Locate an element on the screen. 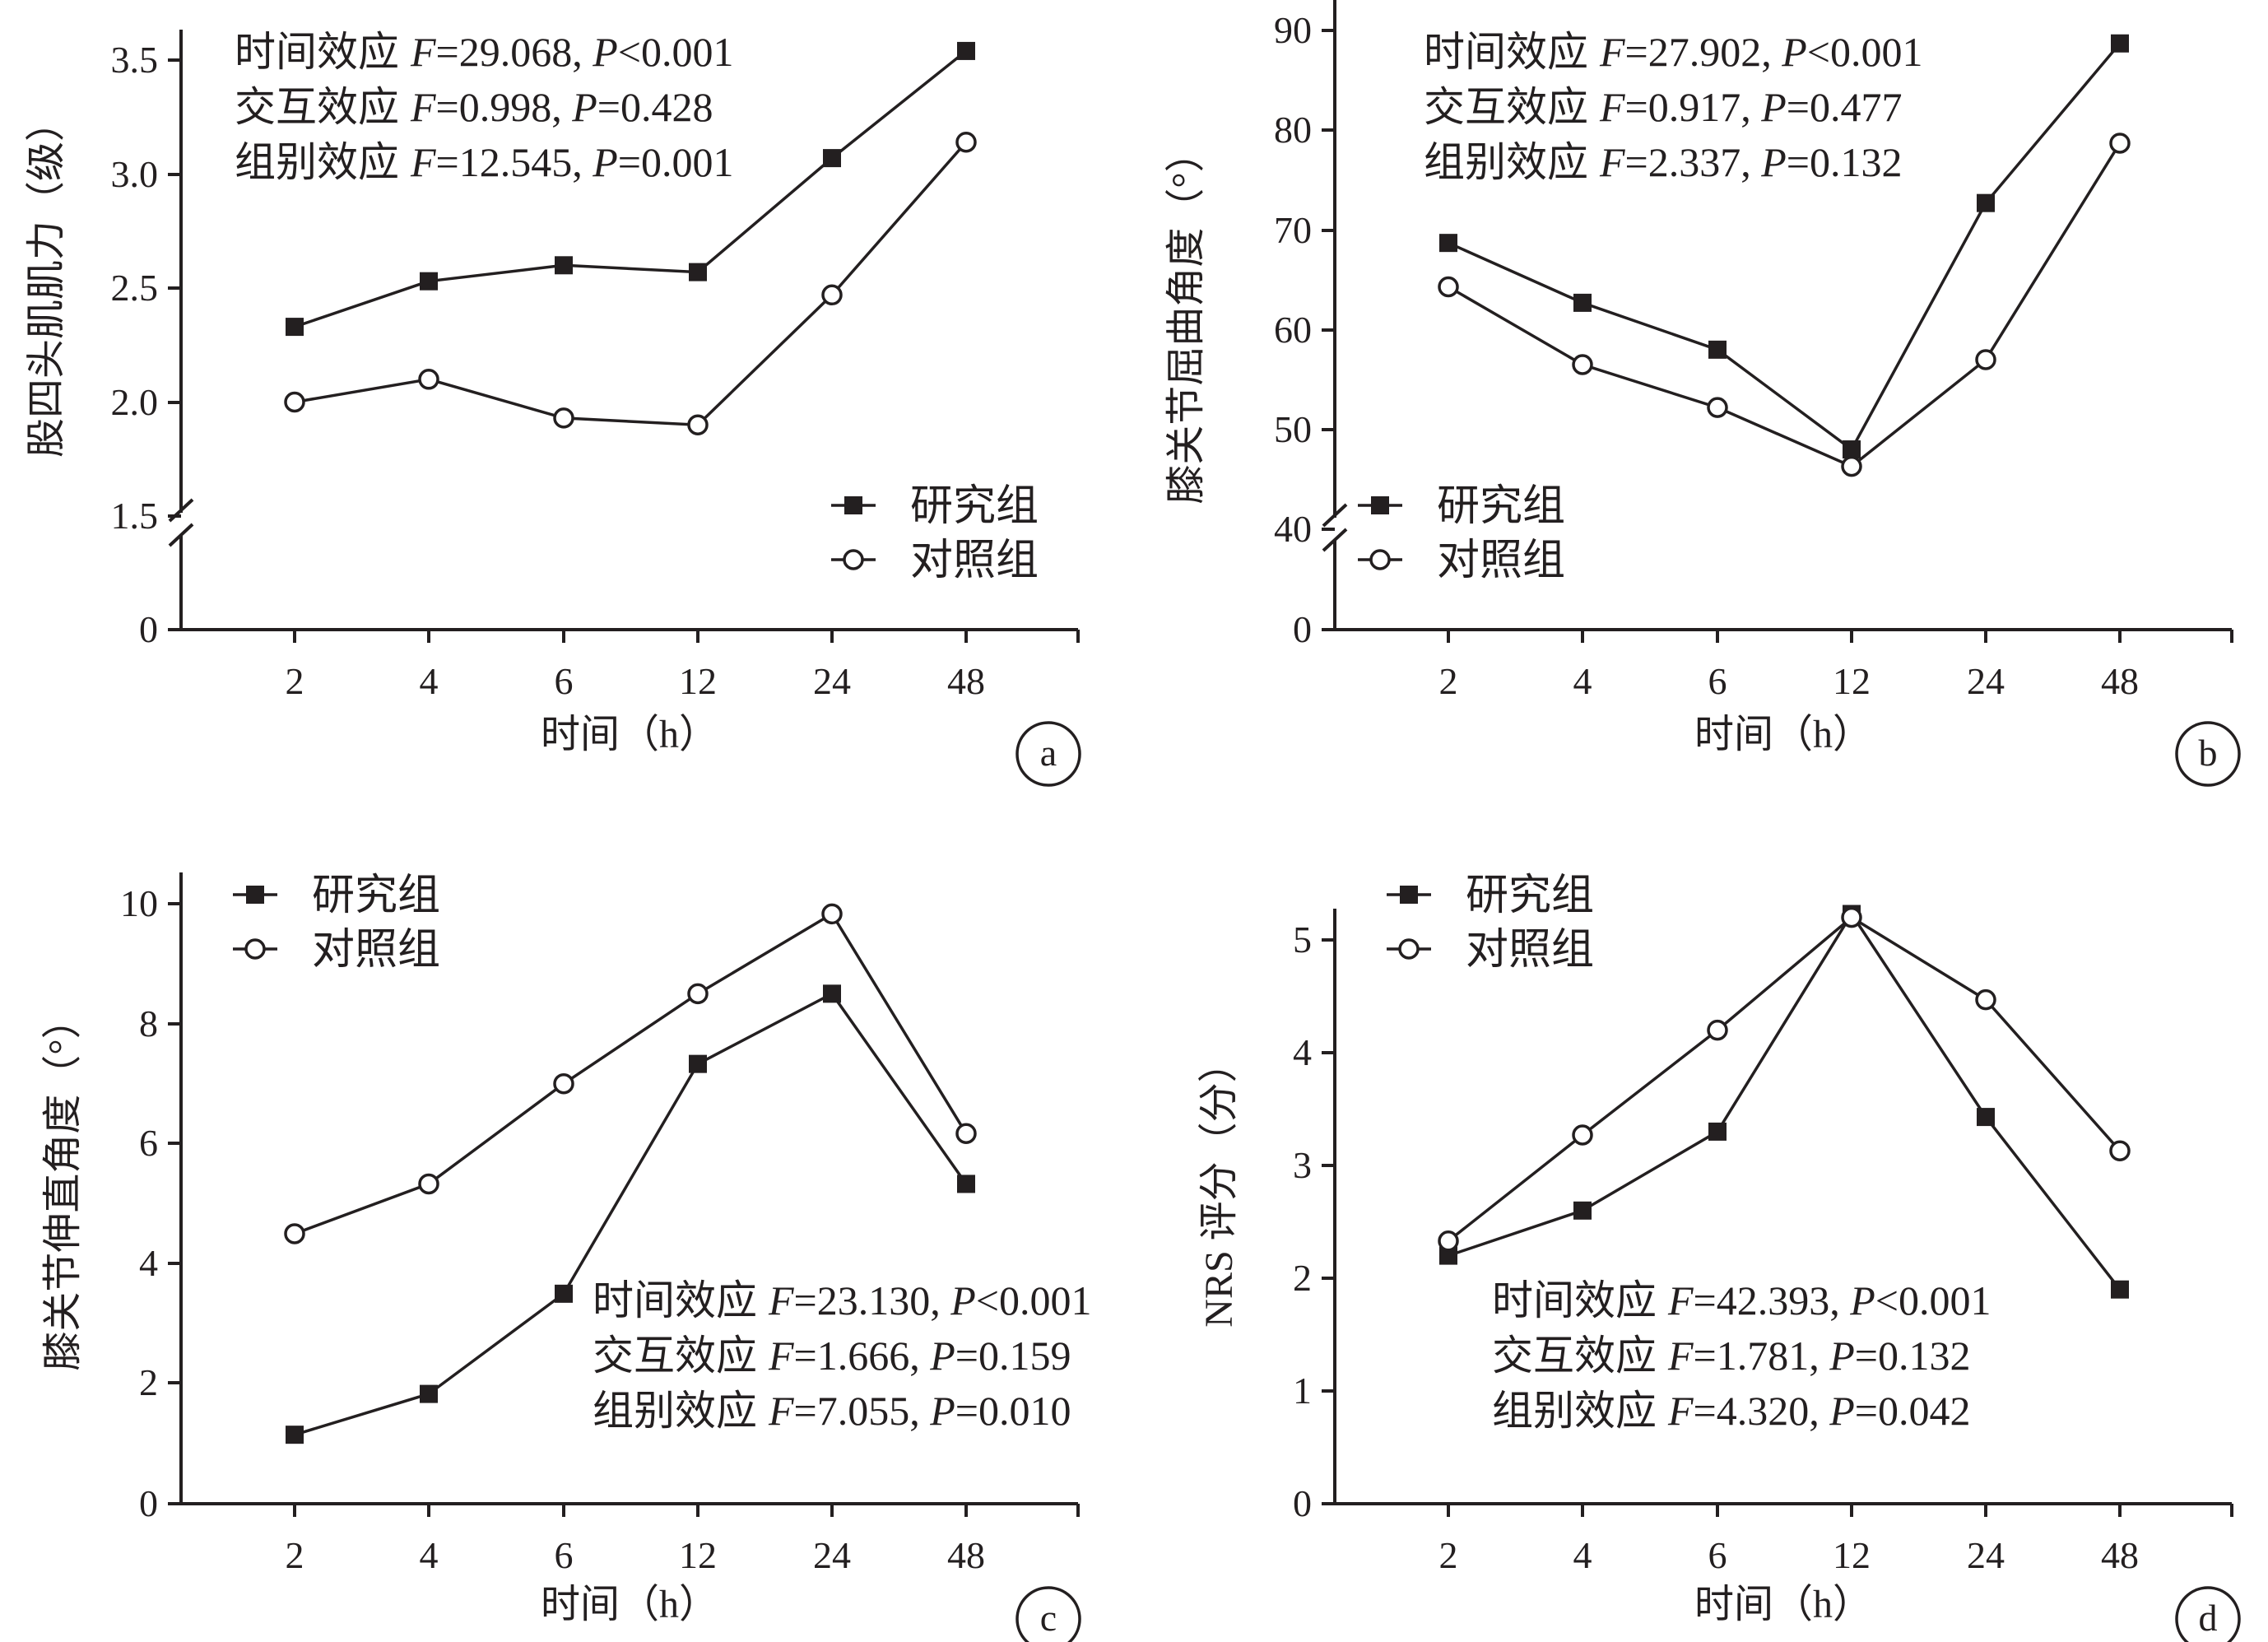  y-tick-label: 1.5 is located at coordinates (135, 516).